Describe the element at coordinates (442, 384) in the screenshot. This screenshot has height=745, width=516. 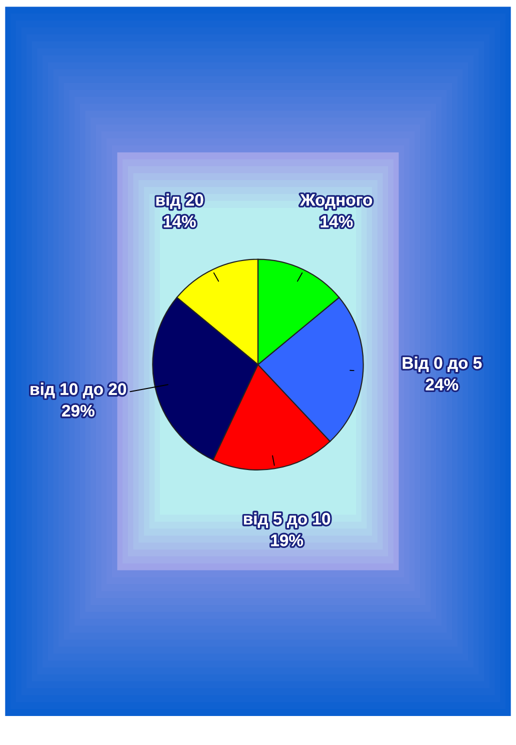
I see `data-label: 24%` at that location.